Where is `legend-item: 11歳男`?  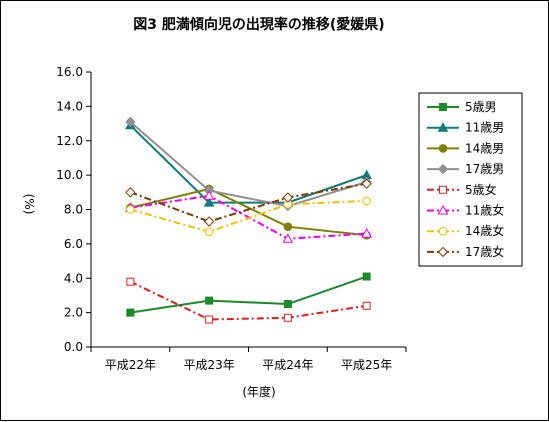 legend-item: 11歳男 is located at coordinates (465, 128).